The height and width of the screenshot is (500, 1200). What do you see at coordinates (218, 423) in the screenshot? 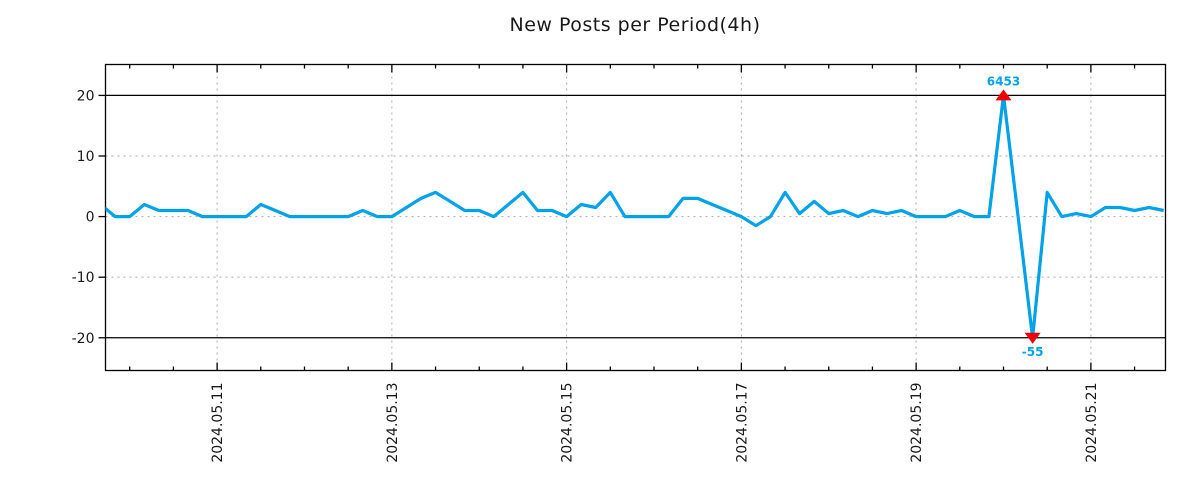
I see `x-tick-label: 2024.05.11` at bounding box center [218, 423].